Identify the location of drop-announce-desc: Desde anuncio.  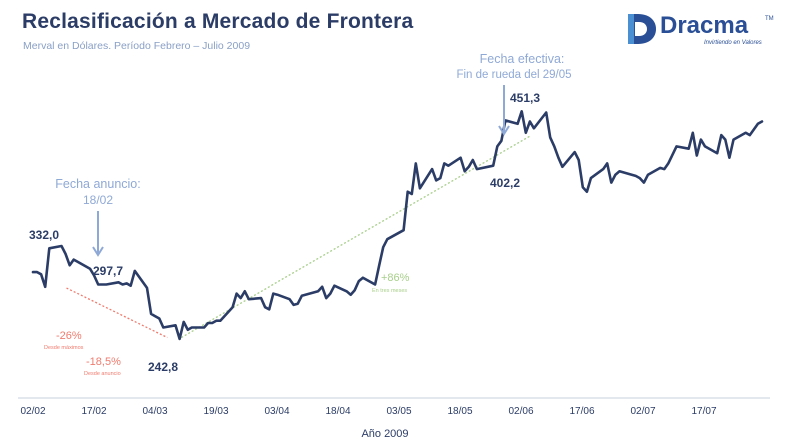
(102, 374).